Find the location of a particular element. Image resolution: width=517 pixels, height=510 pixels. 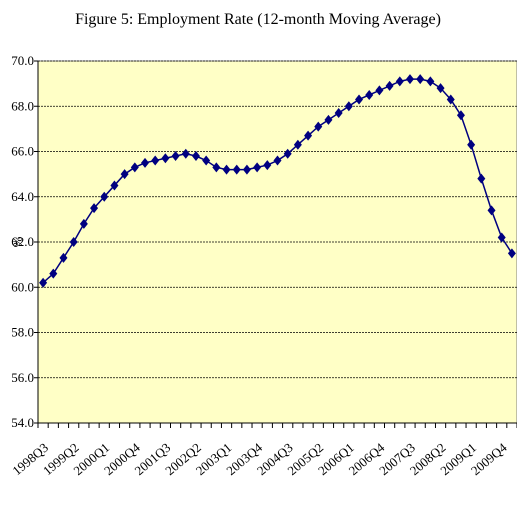

y-tick-label: 56.0 is located at coordinates (22, 377).